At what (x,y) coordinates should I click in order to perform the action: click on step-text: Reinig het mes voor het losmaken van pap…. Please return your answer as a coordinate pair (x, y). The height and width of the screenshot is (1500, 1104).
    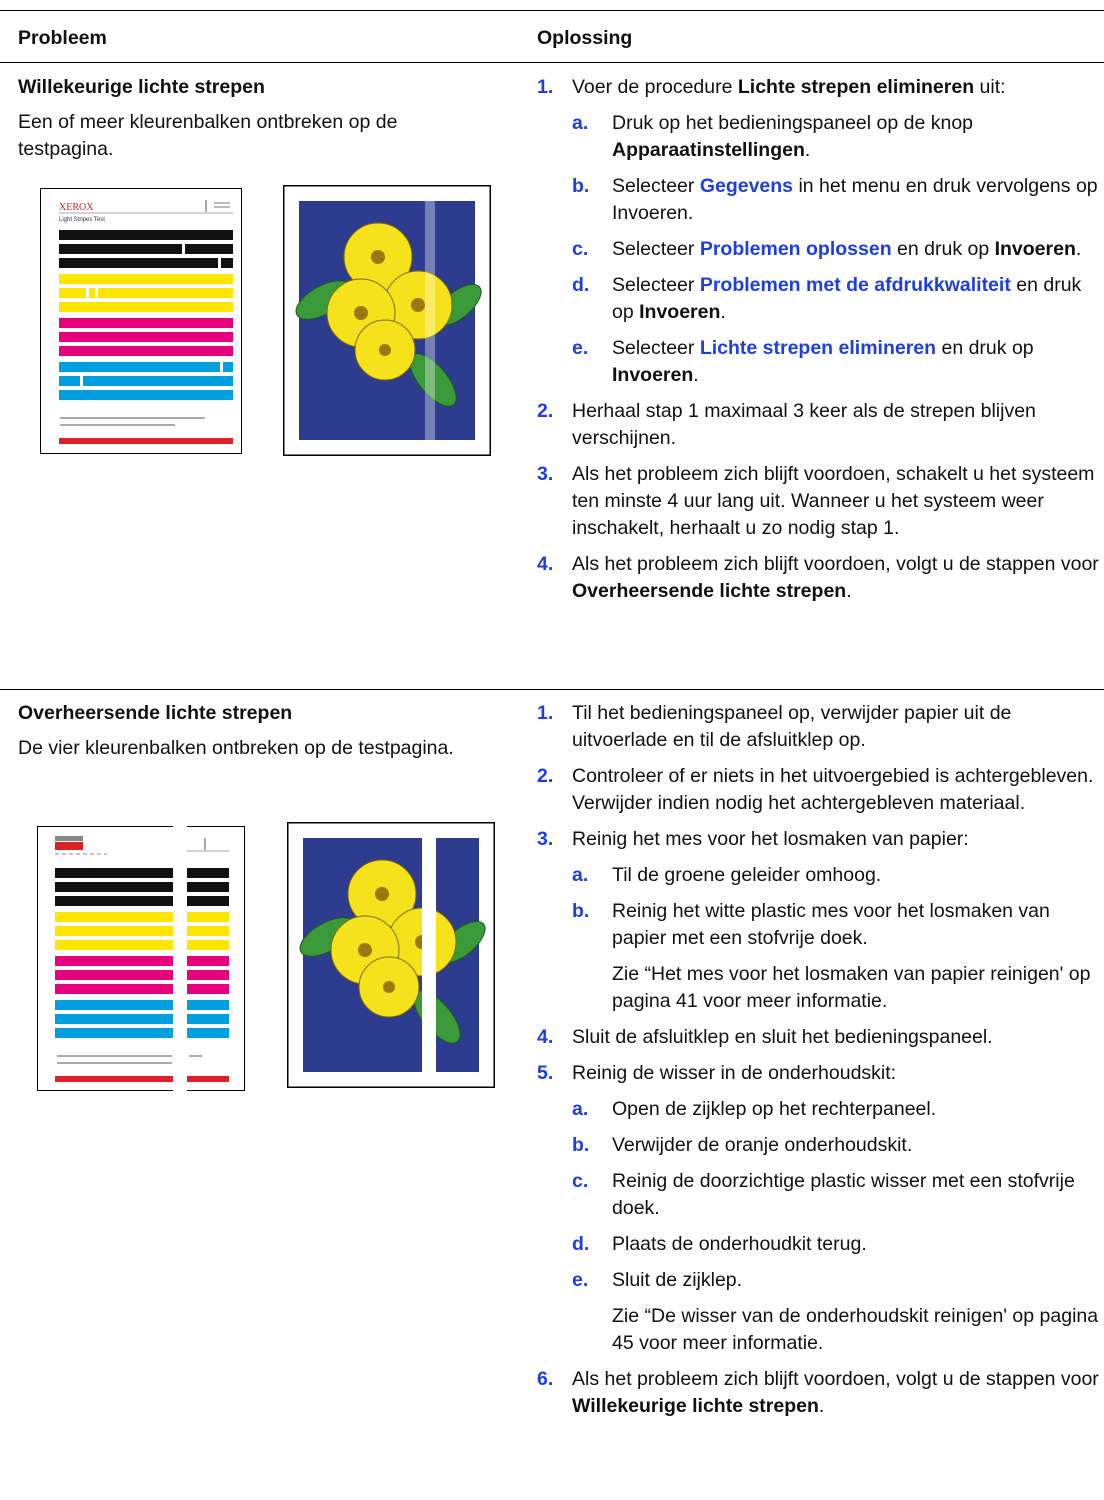
    Looking at the image, I should click on (838, 839).